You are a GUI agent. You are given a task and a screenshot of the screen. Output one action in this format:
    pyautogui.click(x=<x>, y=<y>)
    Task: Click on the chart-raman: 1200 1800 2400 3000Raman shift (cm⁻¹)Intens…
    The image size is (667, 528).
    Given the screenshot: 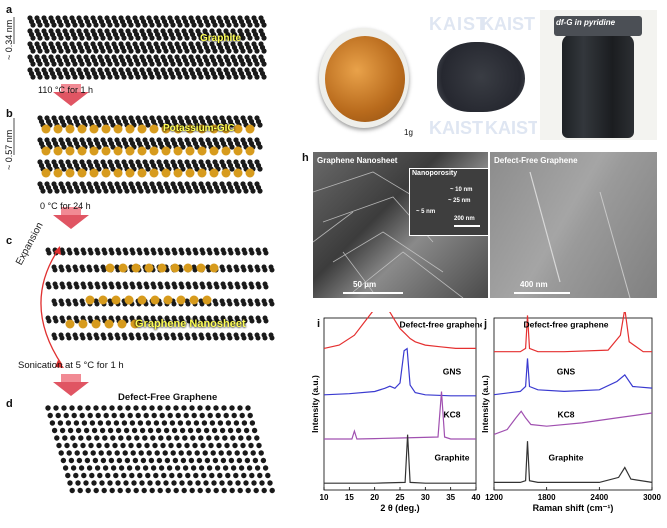 What is the action you would take?
    pyautogui.click(x=572, y=420)
    